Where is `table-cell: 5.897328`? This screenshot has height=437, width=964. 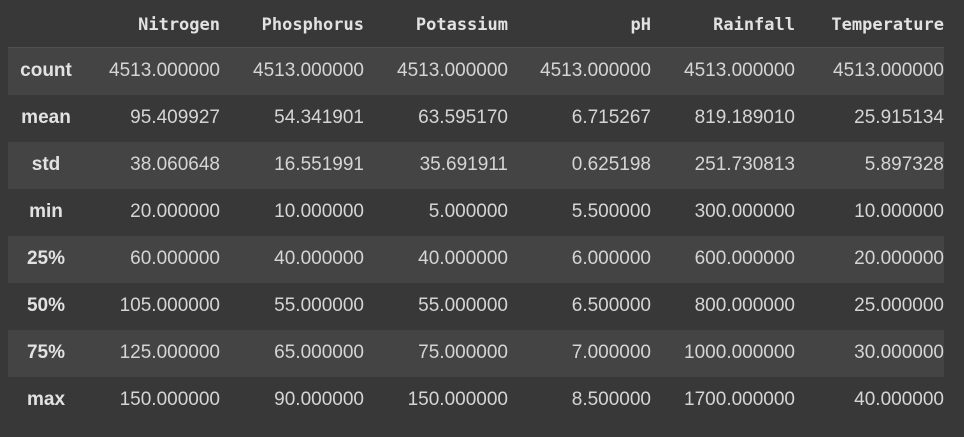
table-cell: 5.897328 is located at coordinates (904, 164).